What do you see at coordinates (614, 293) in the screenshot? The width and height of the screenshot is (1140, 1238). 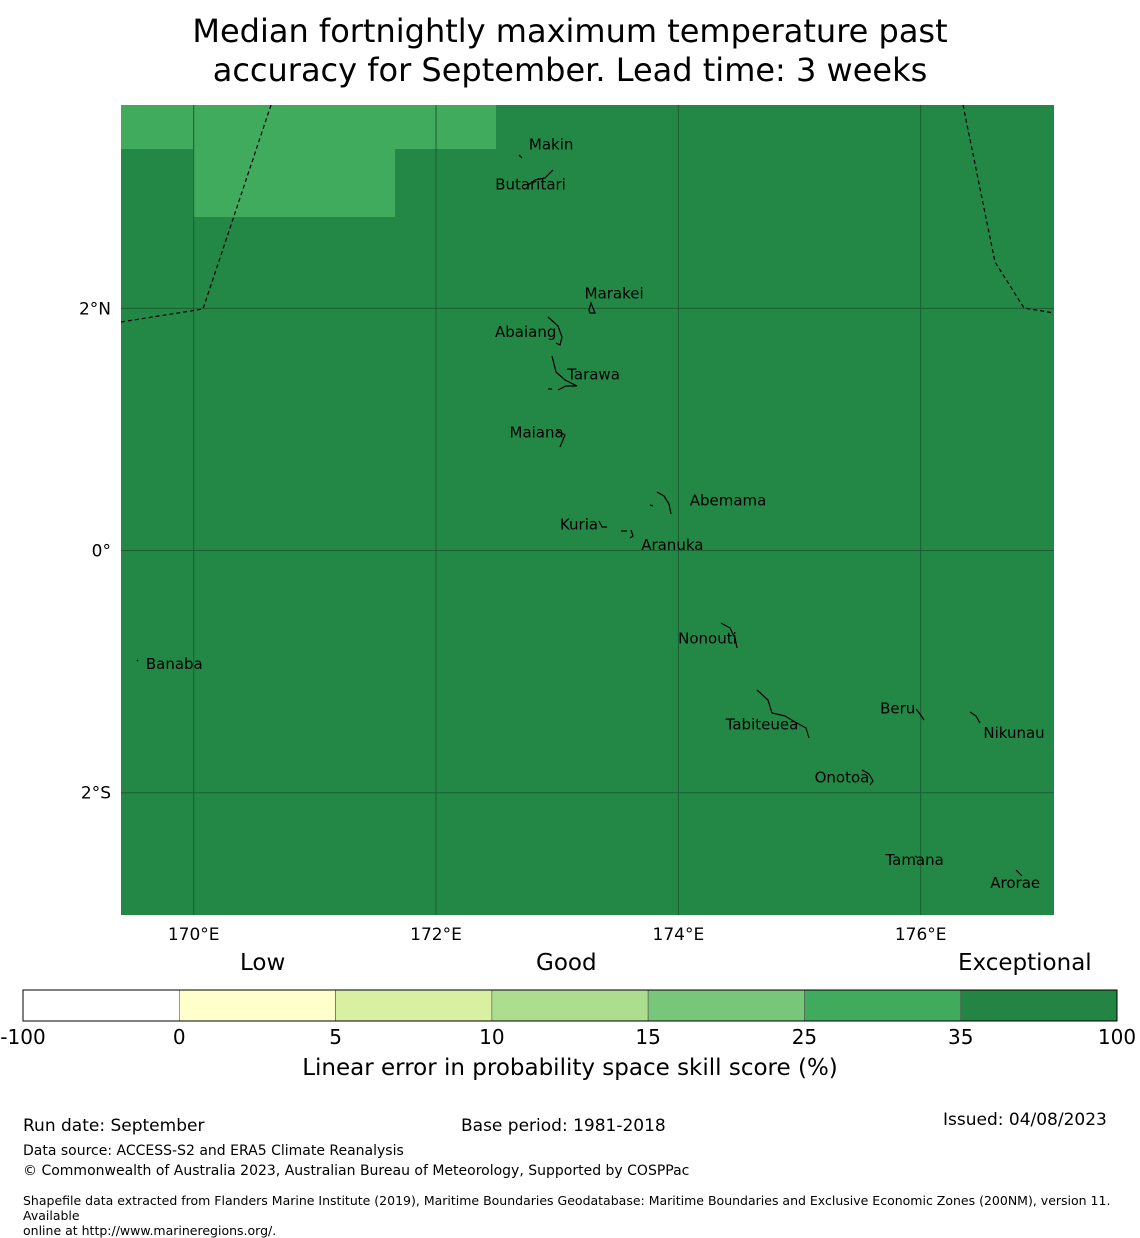 I see `place-label: Marakei` at bounding box center [614, 293].